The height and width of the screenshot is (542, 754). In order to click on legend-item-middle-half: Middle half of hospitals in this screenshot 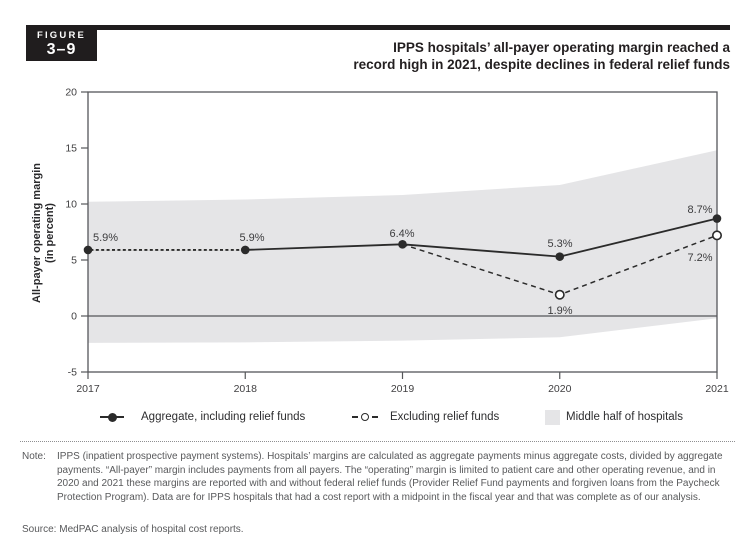, I will do `click(614, 417)`.